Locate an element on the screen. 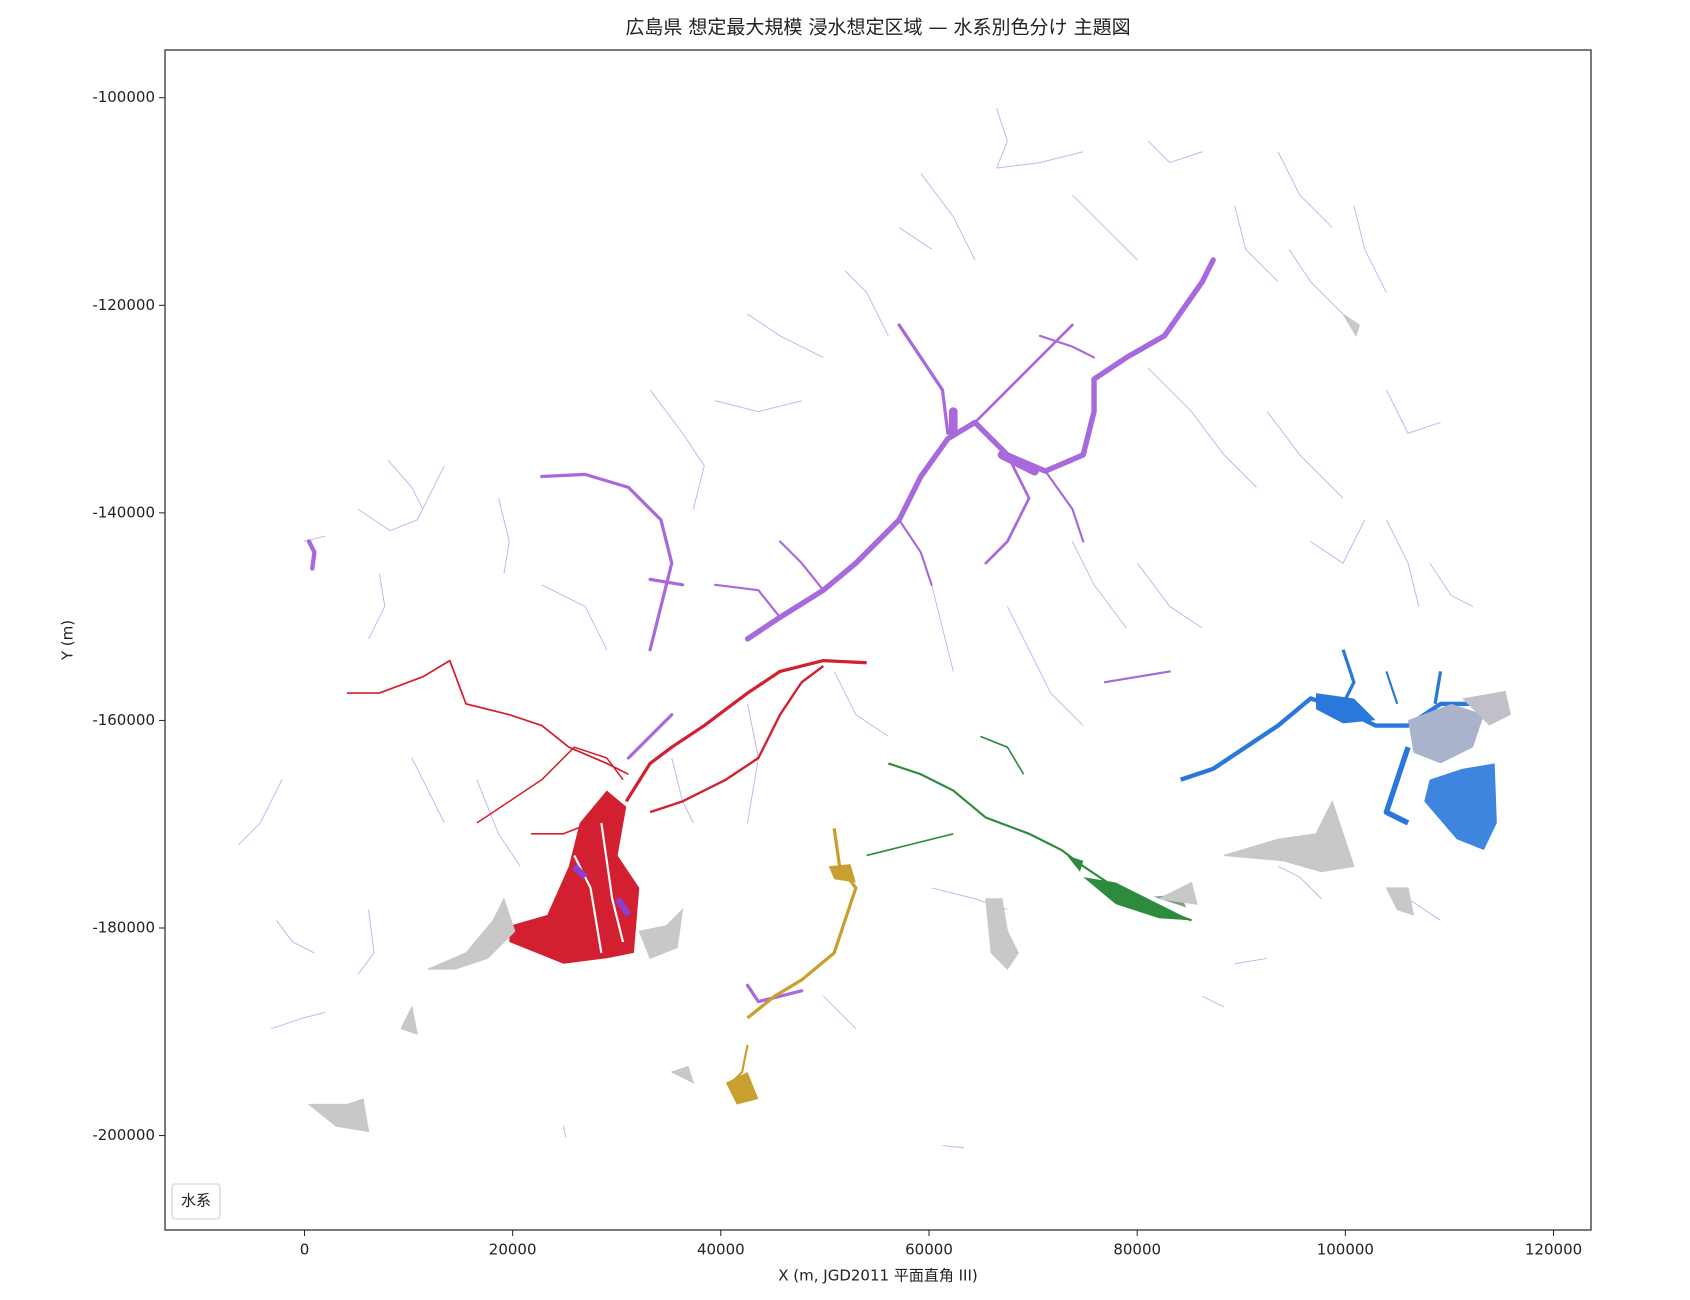 The width and height of the screenshot is (1690, 1300). x-tick-label: 120000 is located at coordinates (1553, 1250).